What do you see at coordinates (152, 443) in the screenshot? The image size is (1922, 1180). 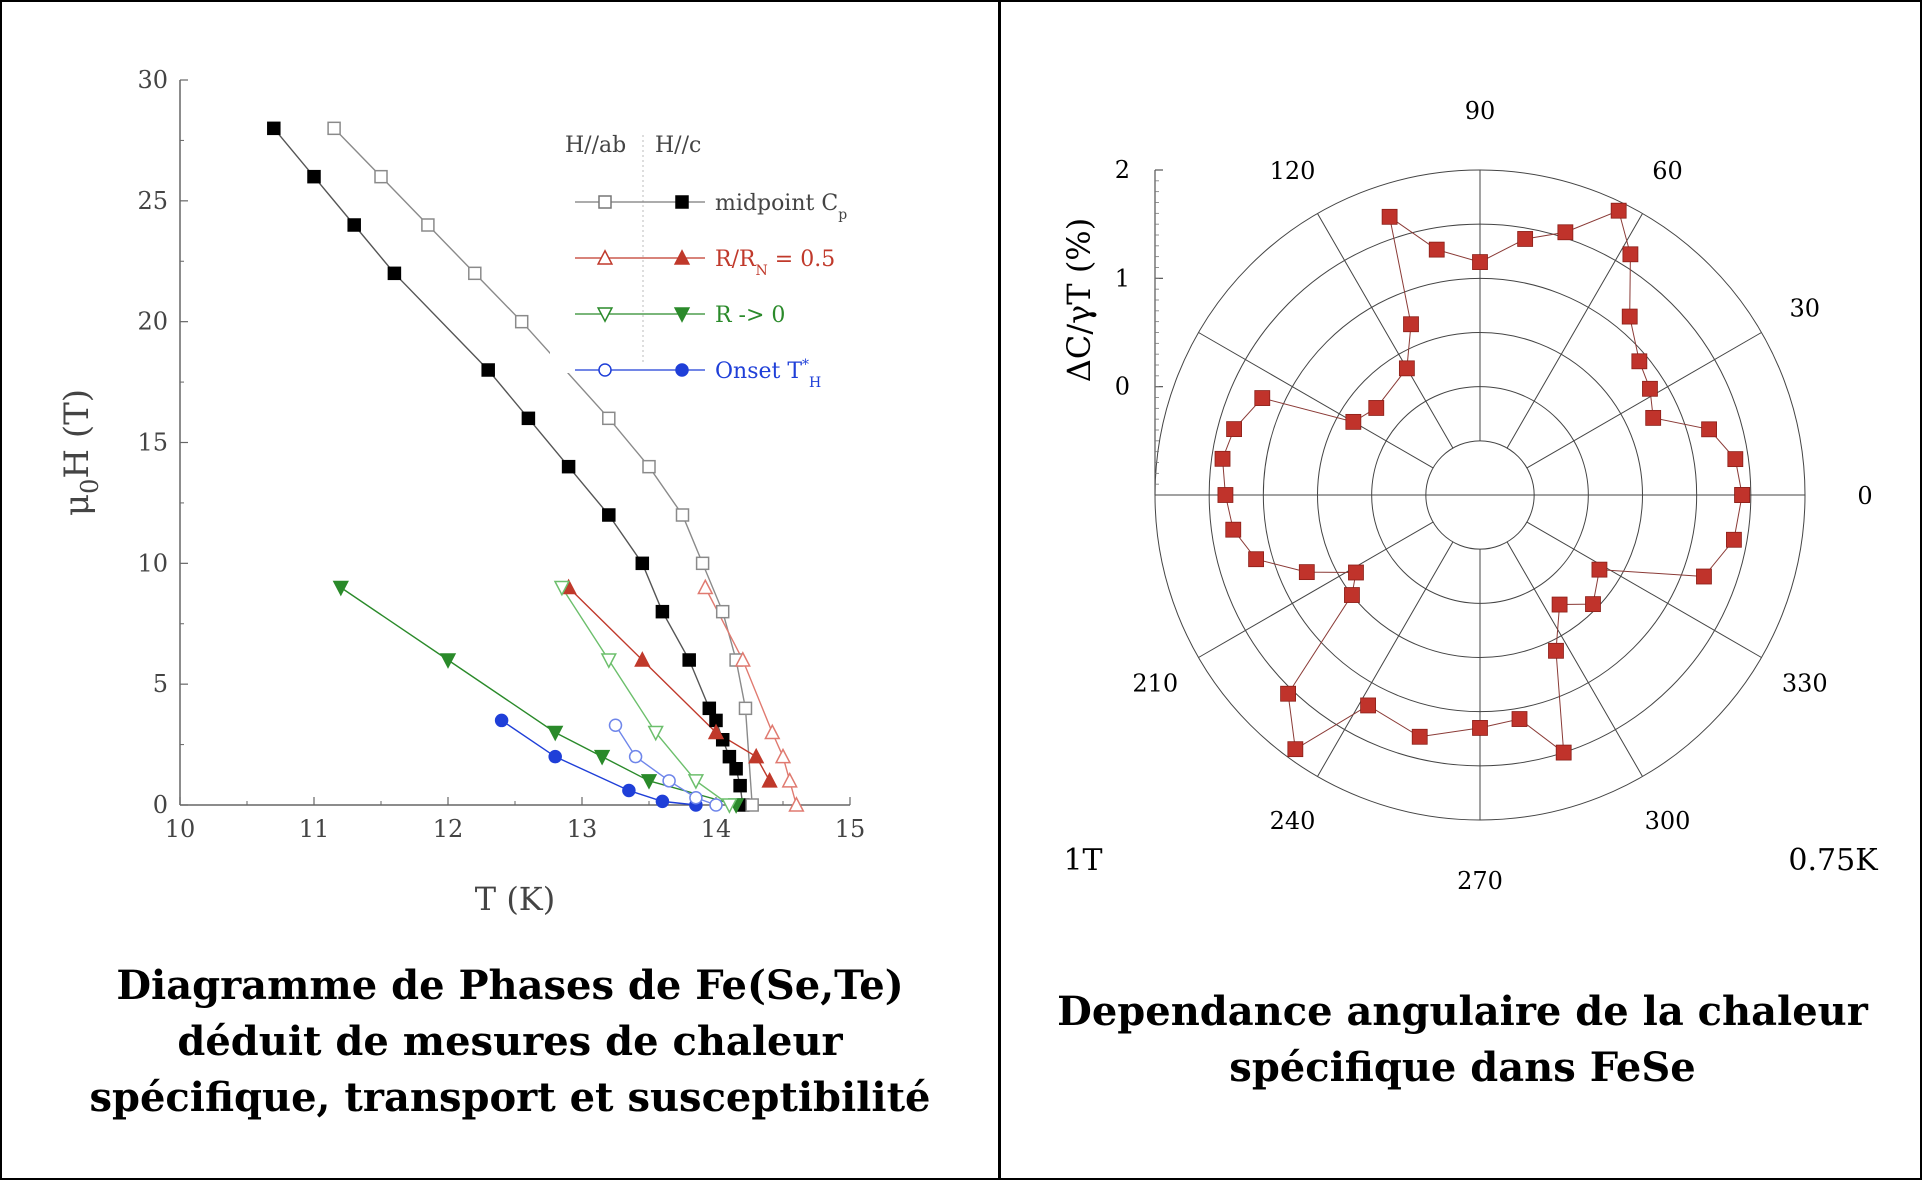 I see `y-tick-label: 15` at bounding box center [152, 443].